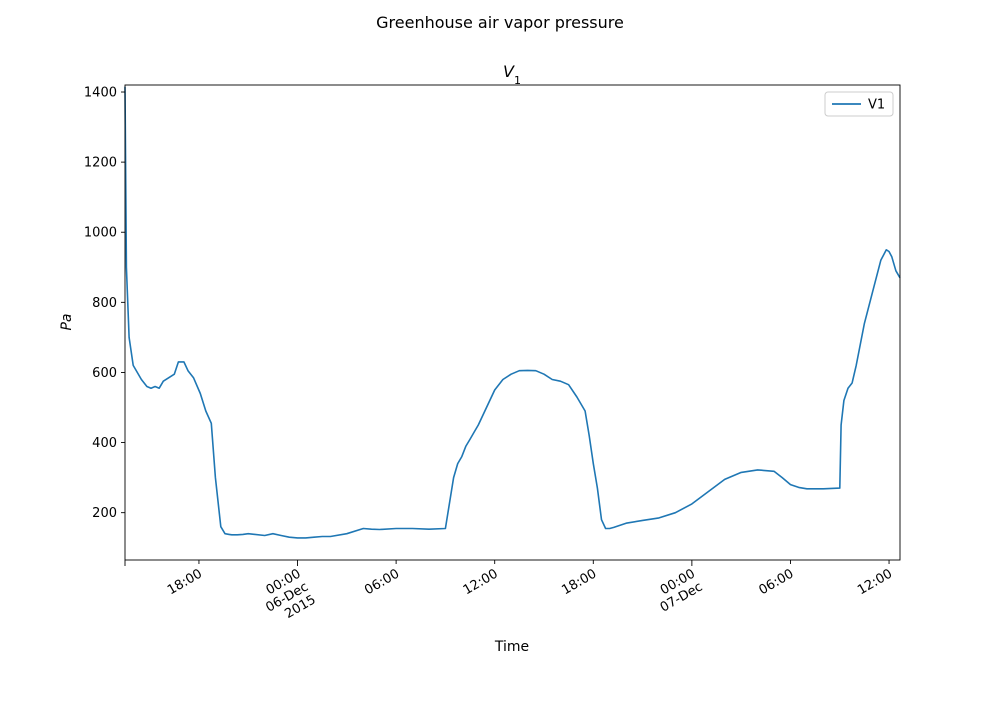 Image resolution: width=1000 pixels, height=704 pixels. Describe the element at coordinates (67, 321) in the screenshot. I see `y-axis-label: Pa` at that location.